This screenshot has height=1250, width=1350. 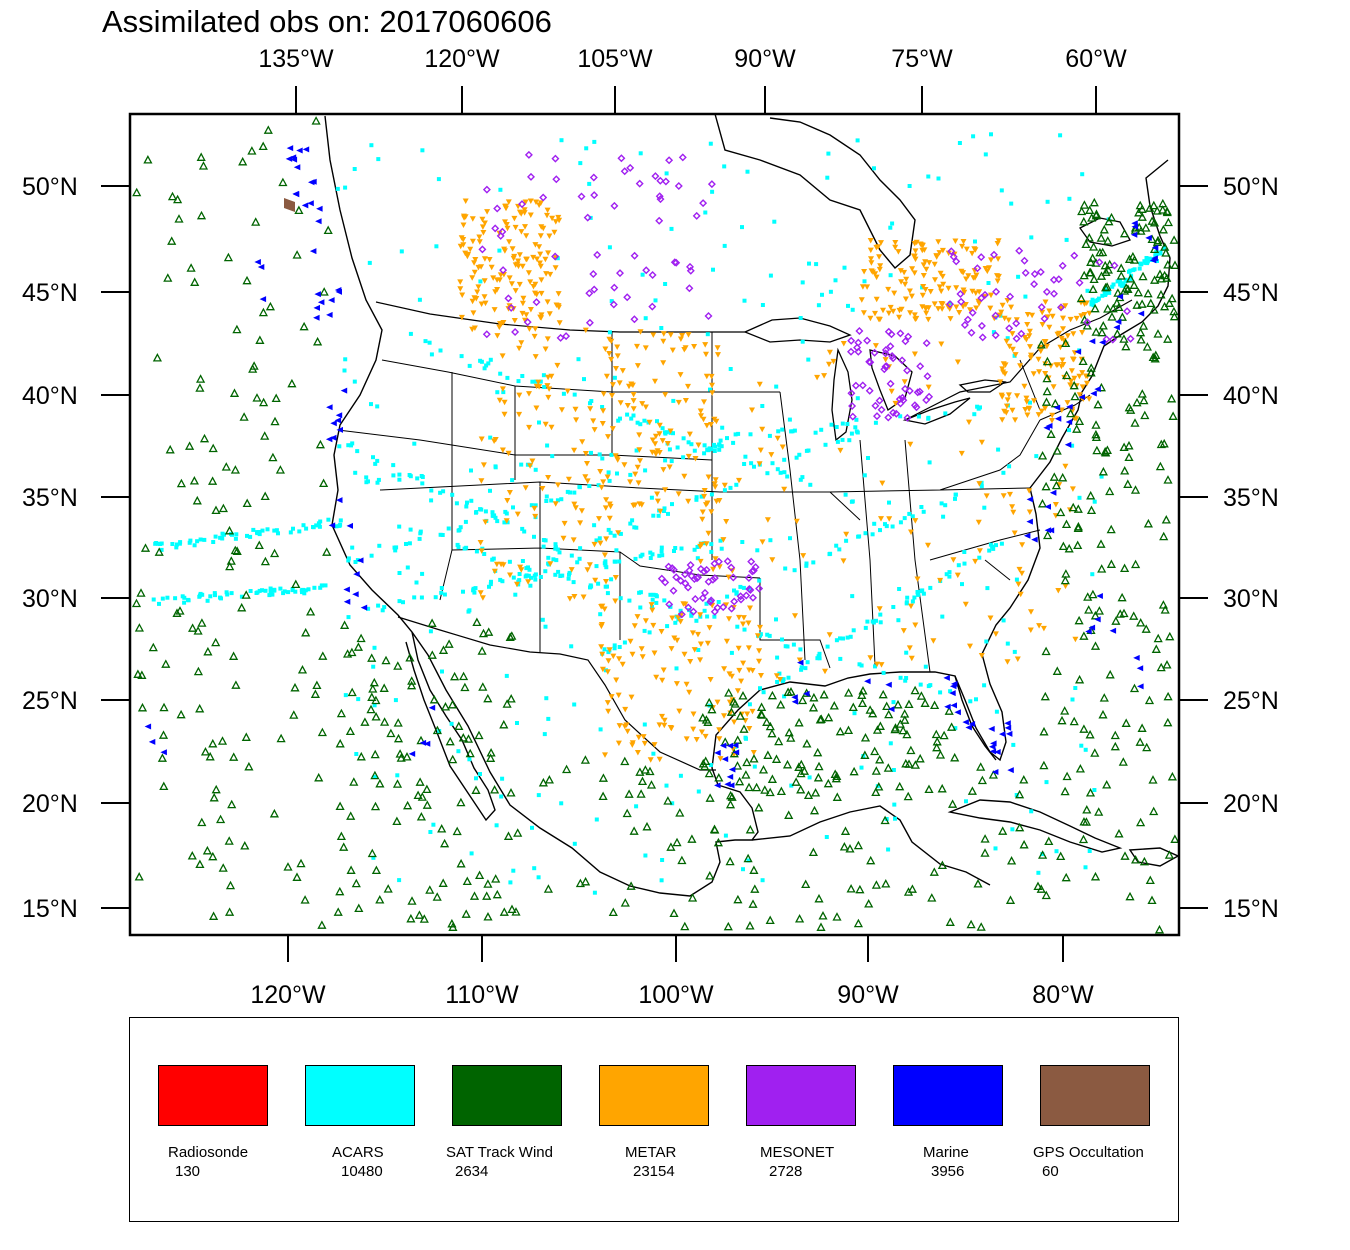 What do you see at coordinates (922, 59) in the screenshot?
I see `top-tick-label: 75°W` at bounding box center [922, 59].